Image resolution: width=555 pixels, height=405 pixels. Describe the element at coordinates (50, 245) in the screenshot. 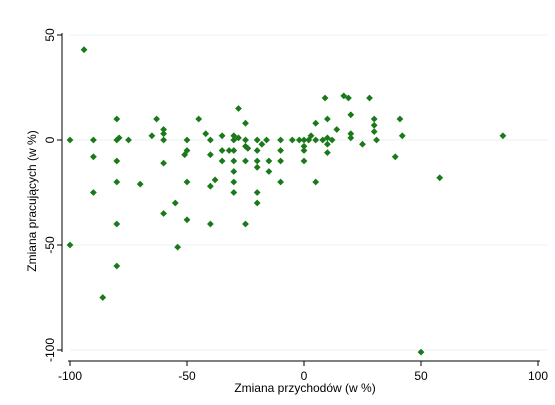

I see `y-tick-label: -50` at that location.